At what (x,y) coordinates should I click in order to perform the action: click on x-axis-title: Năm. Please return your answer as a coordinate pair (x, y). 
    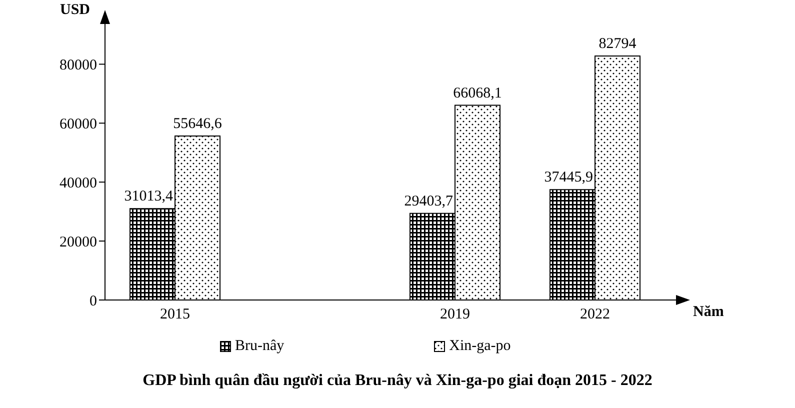
    Looking at the image, I should click on (708, 312).